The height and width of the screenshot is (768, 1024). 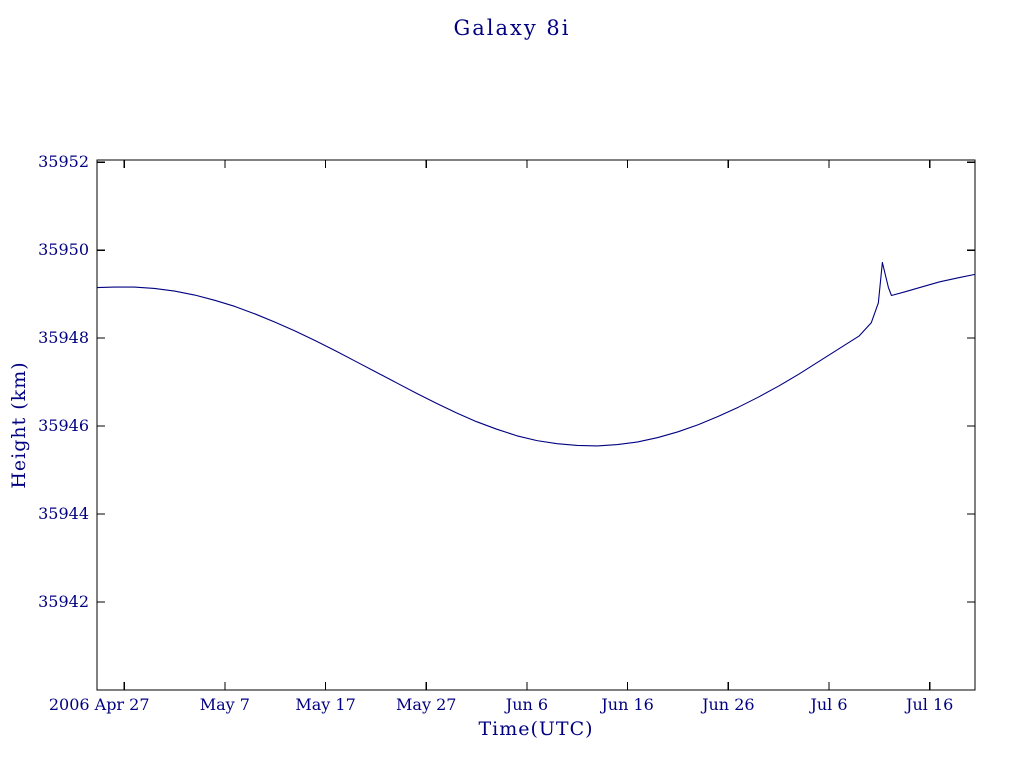 I want to click on y-tick-label: 35950, so click(x=63, y=249).